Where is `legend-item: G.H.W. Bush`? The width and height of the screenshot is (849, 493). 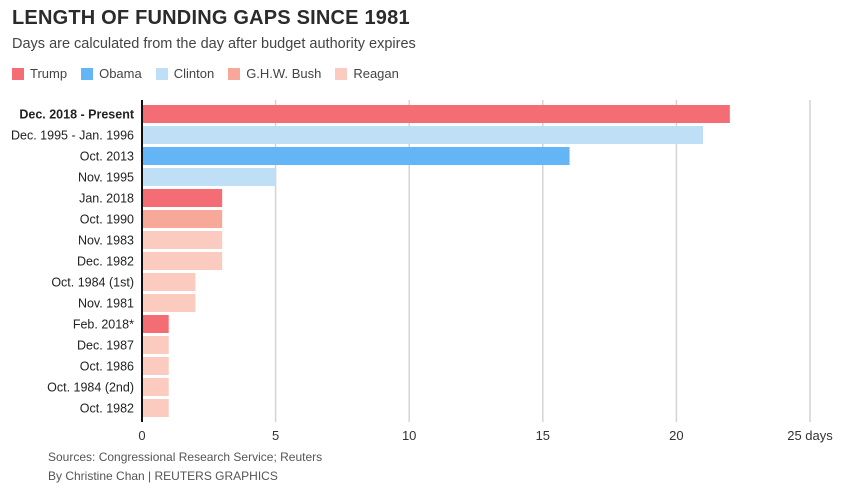
legend-item: G.H.W. Bush is located at coordinates (274, 73).